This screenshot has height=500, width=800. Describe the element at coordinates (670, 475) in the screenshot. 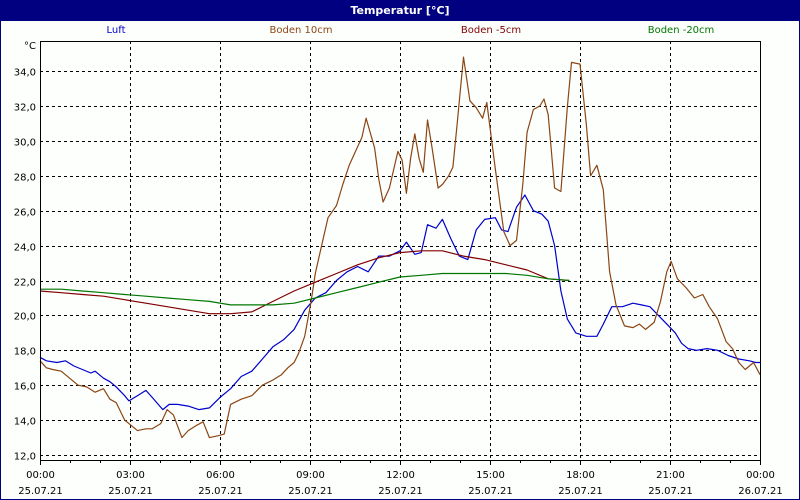

I see `x-tick-time: 21:00` at that location.